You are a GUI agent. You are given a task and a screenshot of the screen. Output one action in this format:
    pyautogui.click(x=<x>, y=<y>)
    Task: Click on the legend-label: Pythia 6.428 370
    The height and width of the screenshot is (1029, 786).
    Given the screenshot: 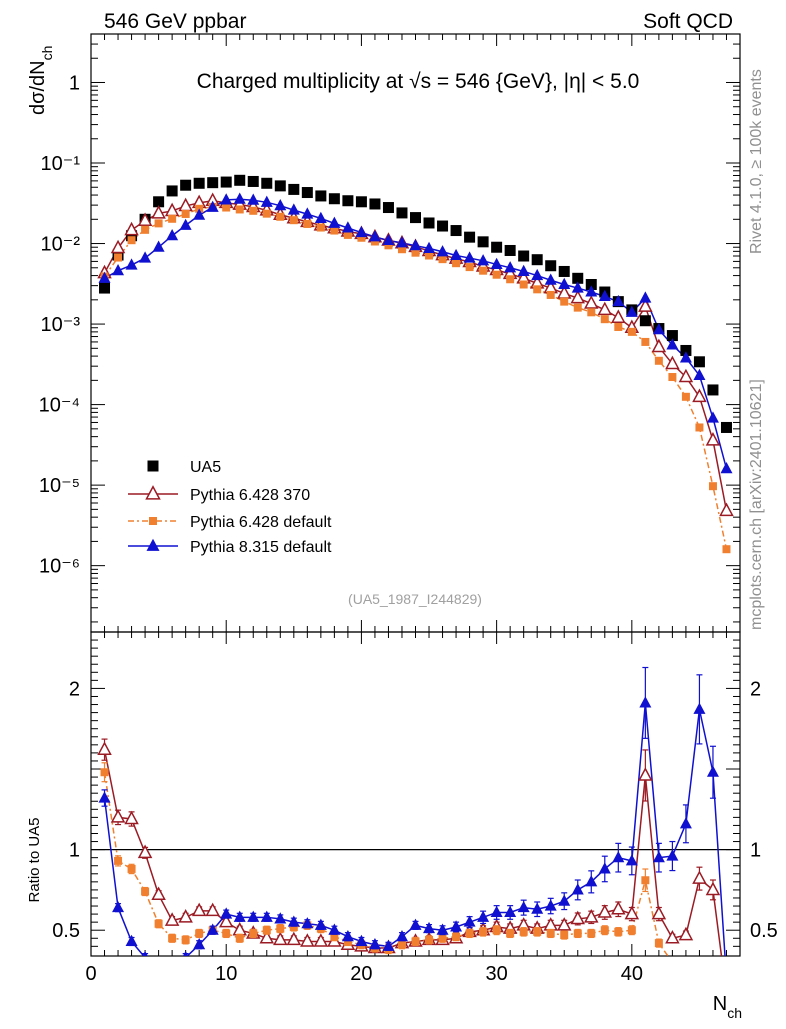 What is the action you would take?
    pyautogui.click(x=250, y=495)
    